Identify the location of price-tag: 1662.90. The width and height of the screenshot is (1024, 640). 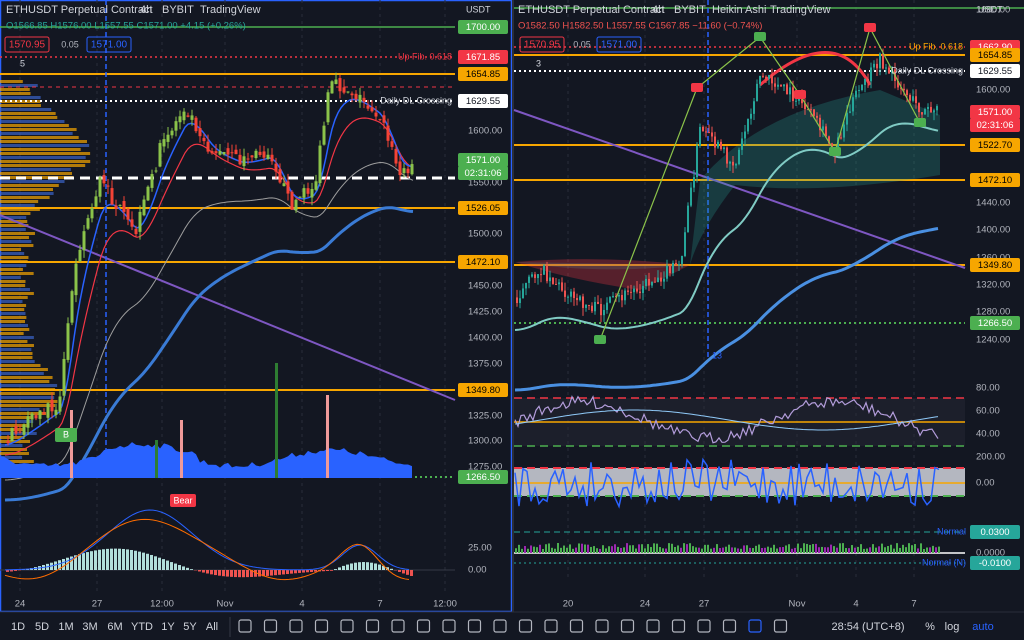
(995, 47).